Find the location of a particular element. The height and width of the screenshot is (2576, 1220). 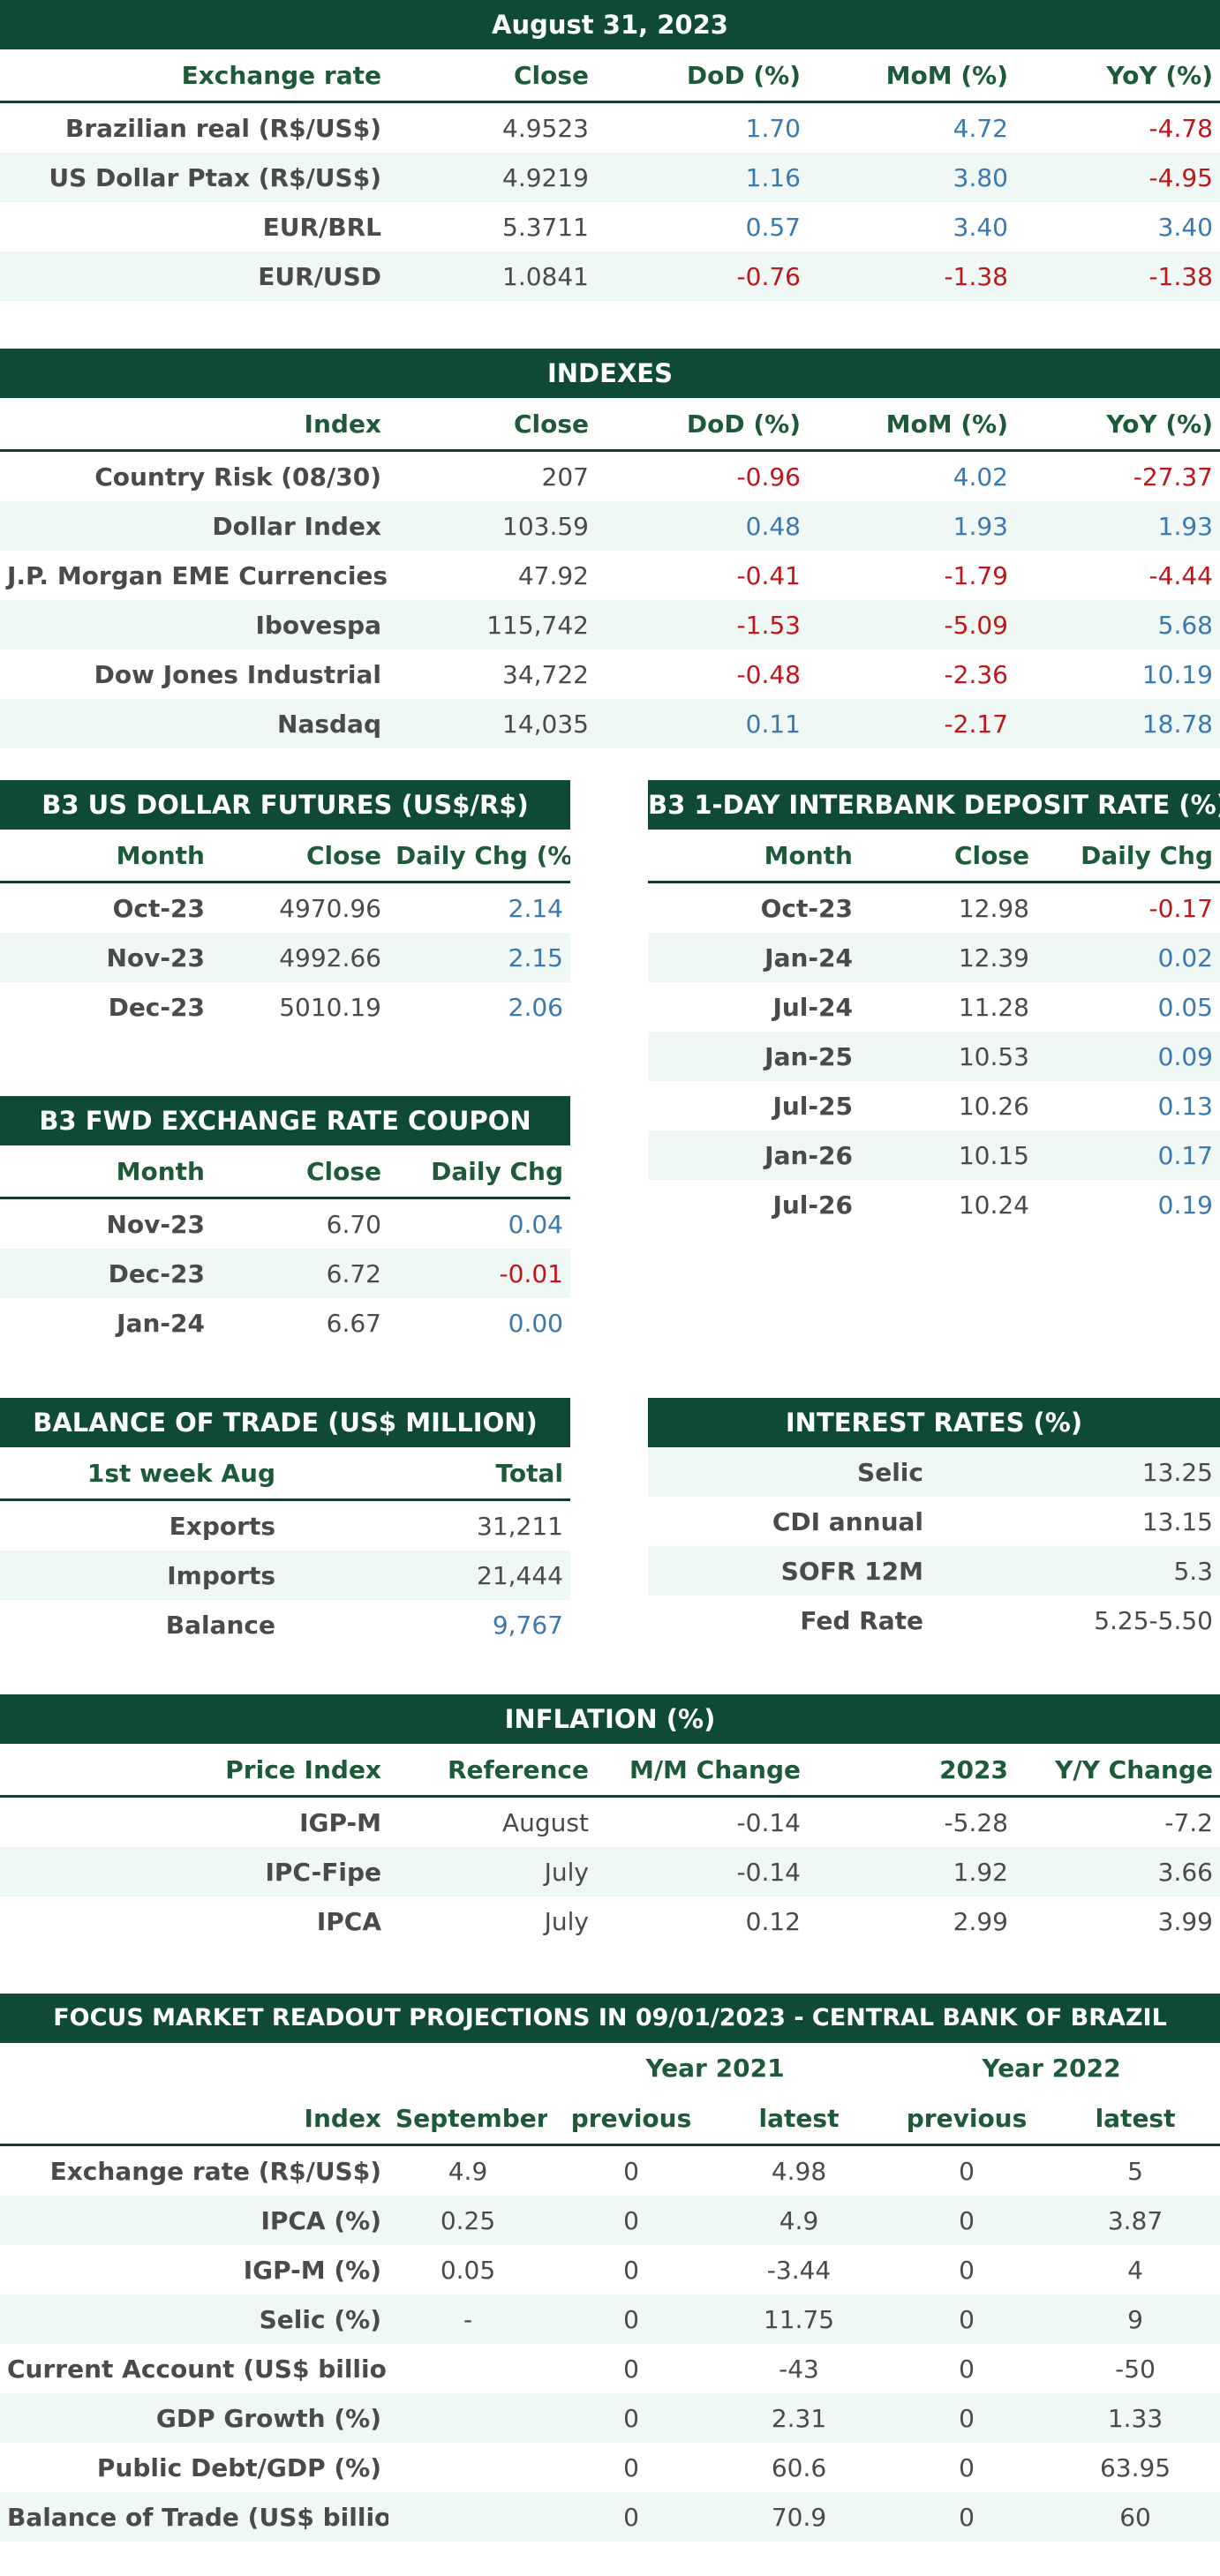

month-label: Dec-23 is located at coordinates (156, 1007).